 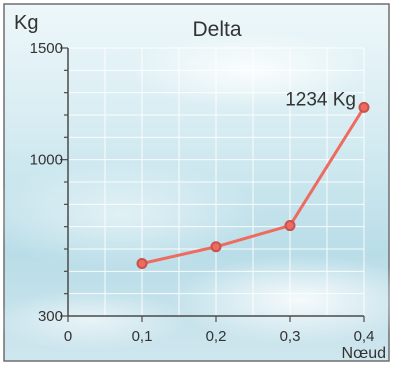 What do you see at coordinates (216, 336) in the screenshot?
I see `x-tick-label: 0,2` at bounding box center [216, 336].